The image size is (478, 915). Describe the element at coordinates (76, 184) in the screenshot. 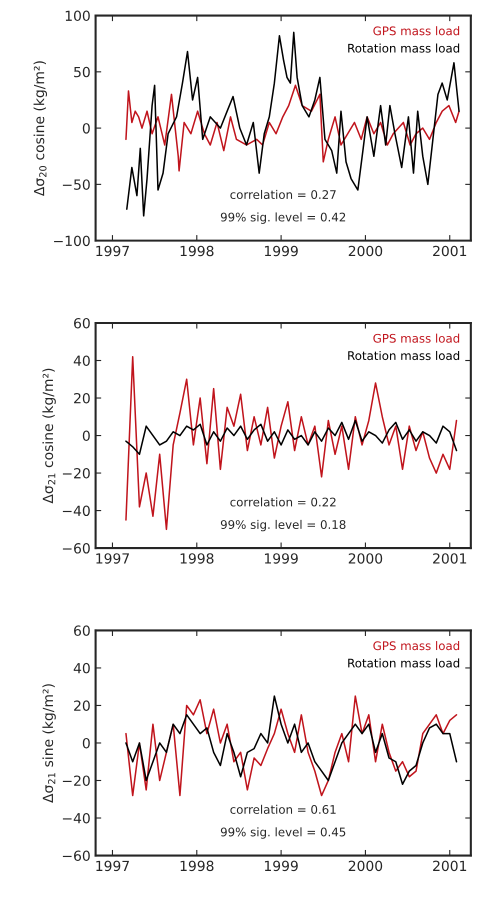

I see `y-tick-label: −50` at that location.